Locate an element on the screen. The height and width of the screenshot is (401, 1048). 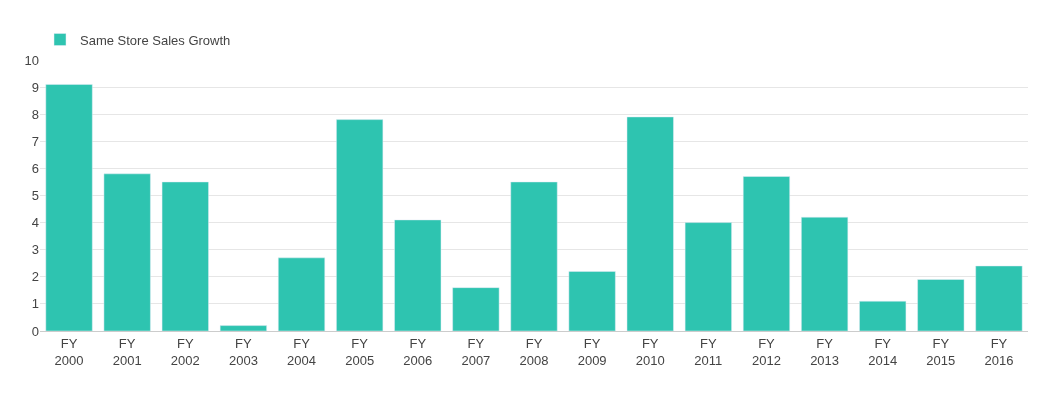
x-tick-label: FY 2012 is located at coordinates (766, 351).